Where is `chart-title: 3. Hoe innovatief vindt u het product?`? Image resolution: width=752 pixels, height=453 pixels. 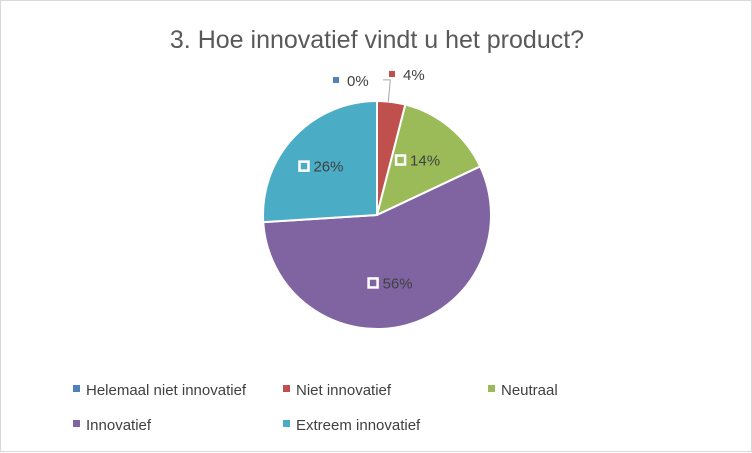
chart-title: 3. Hoe innovatief vindt u het product? is located at coordinates (377, 40).